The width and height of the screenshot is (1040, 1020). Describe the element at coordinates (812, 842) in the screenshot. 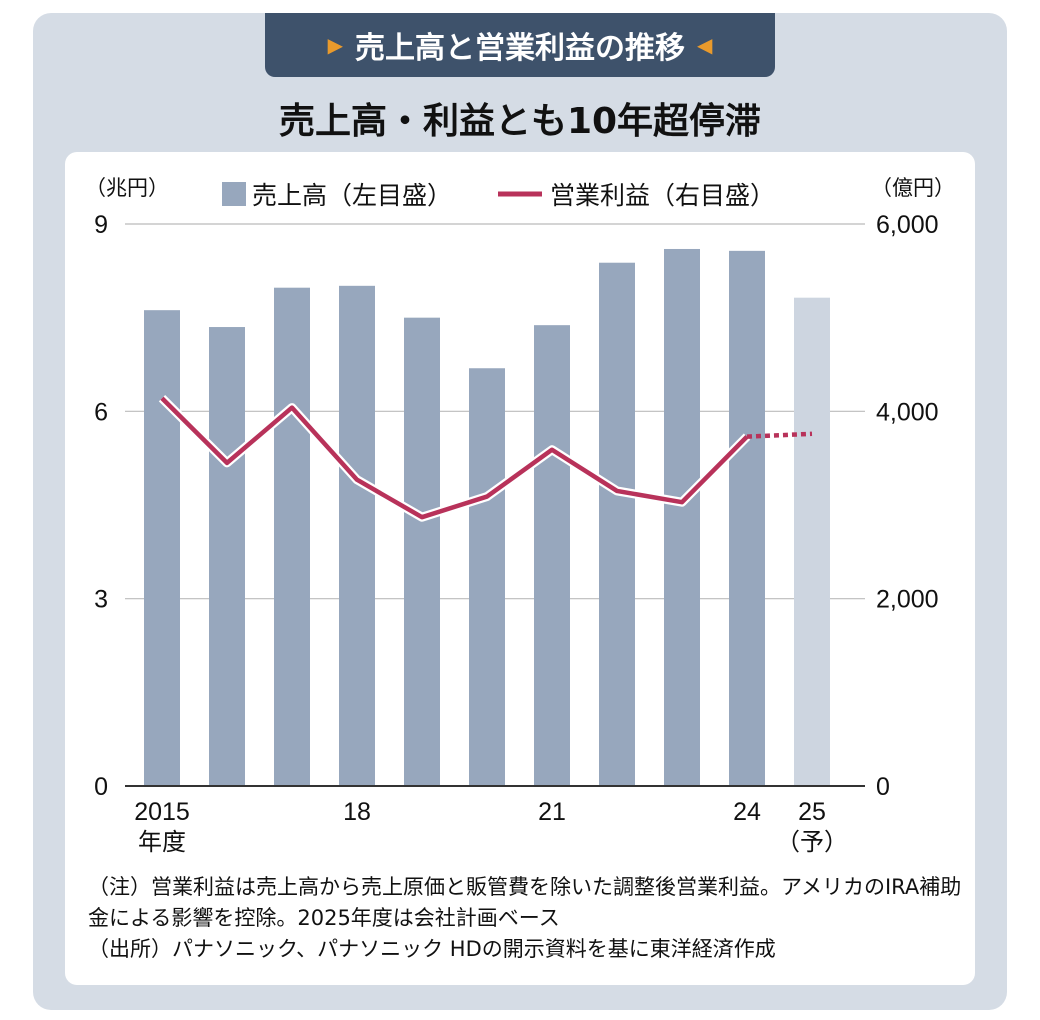

I see `x-tick-sublabel: （予）` at that location.